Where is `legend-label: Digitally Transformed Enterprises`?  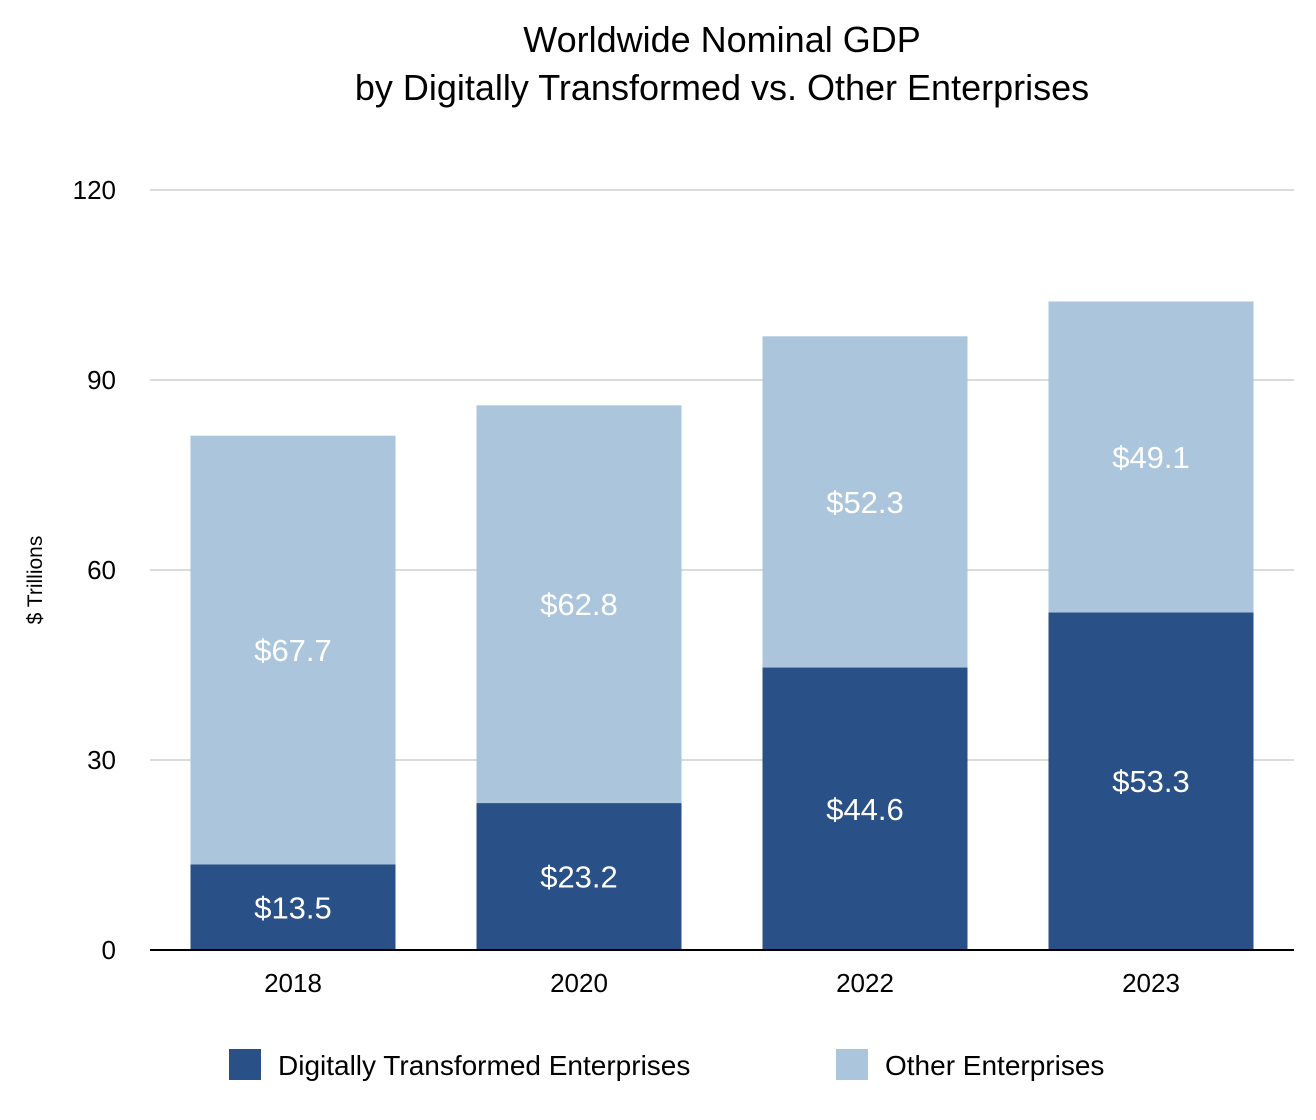
legend-label: Digitally Transformed Enterprises is located at coordinates (484, 1065).